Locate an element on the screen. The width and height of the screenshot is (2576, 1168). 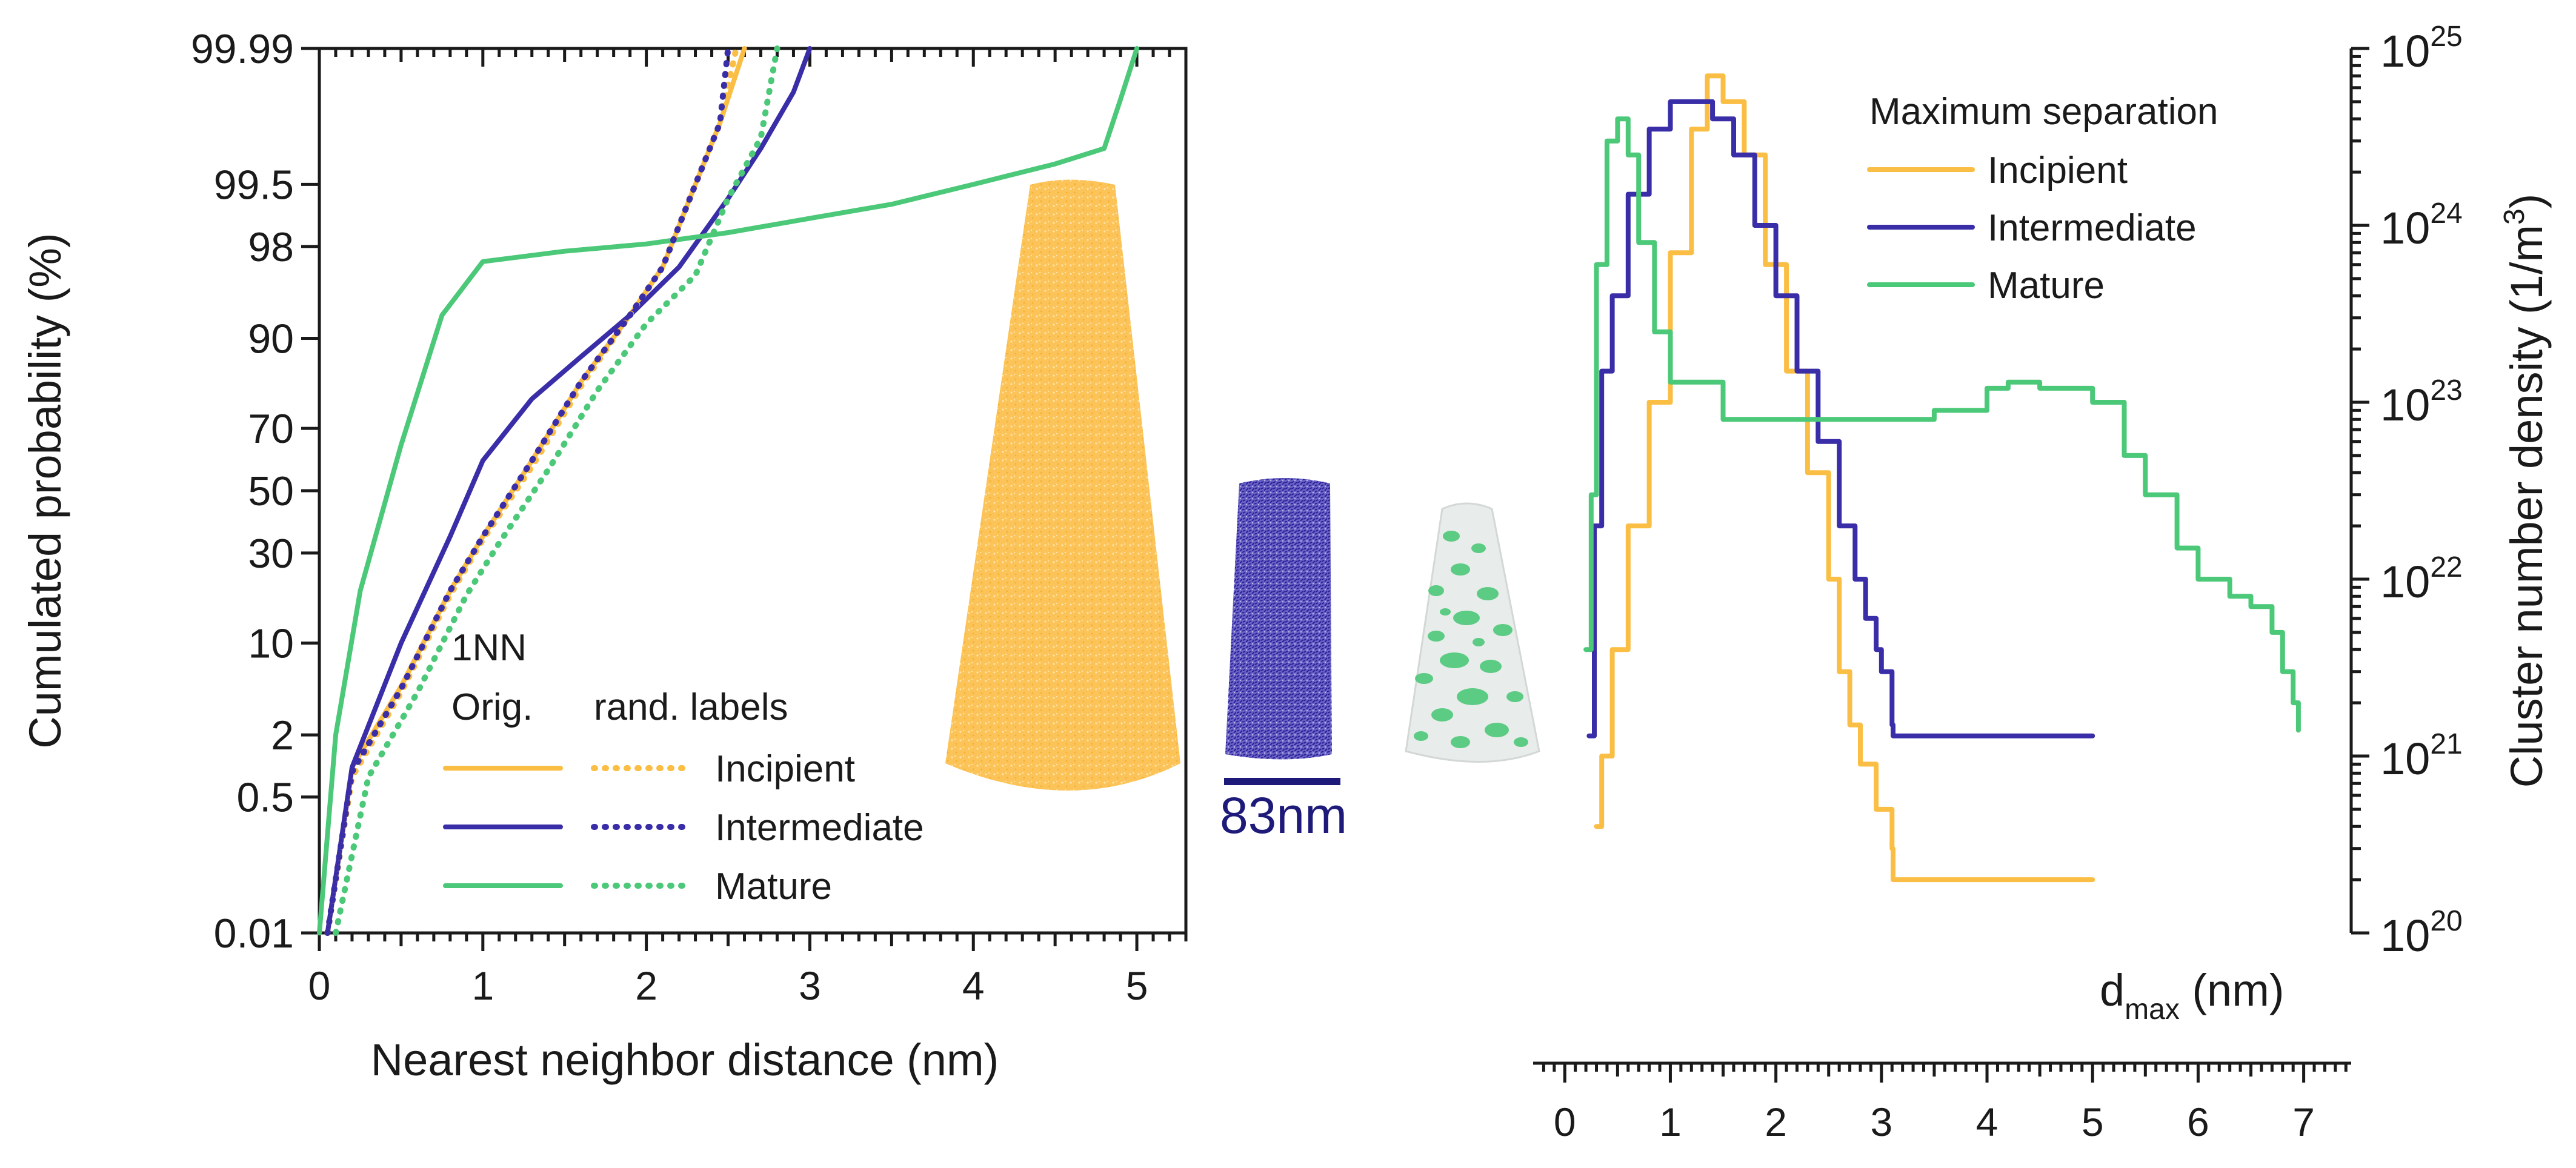
legend-label-incipient-right: Incipient is located at coordinates (2058, 170).